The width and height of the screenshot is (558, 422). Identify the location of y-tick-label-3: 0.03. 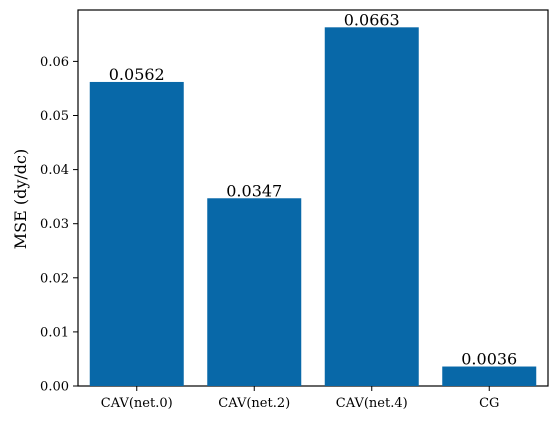
(54, 224).